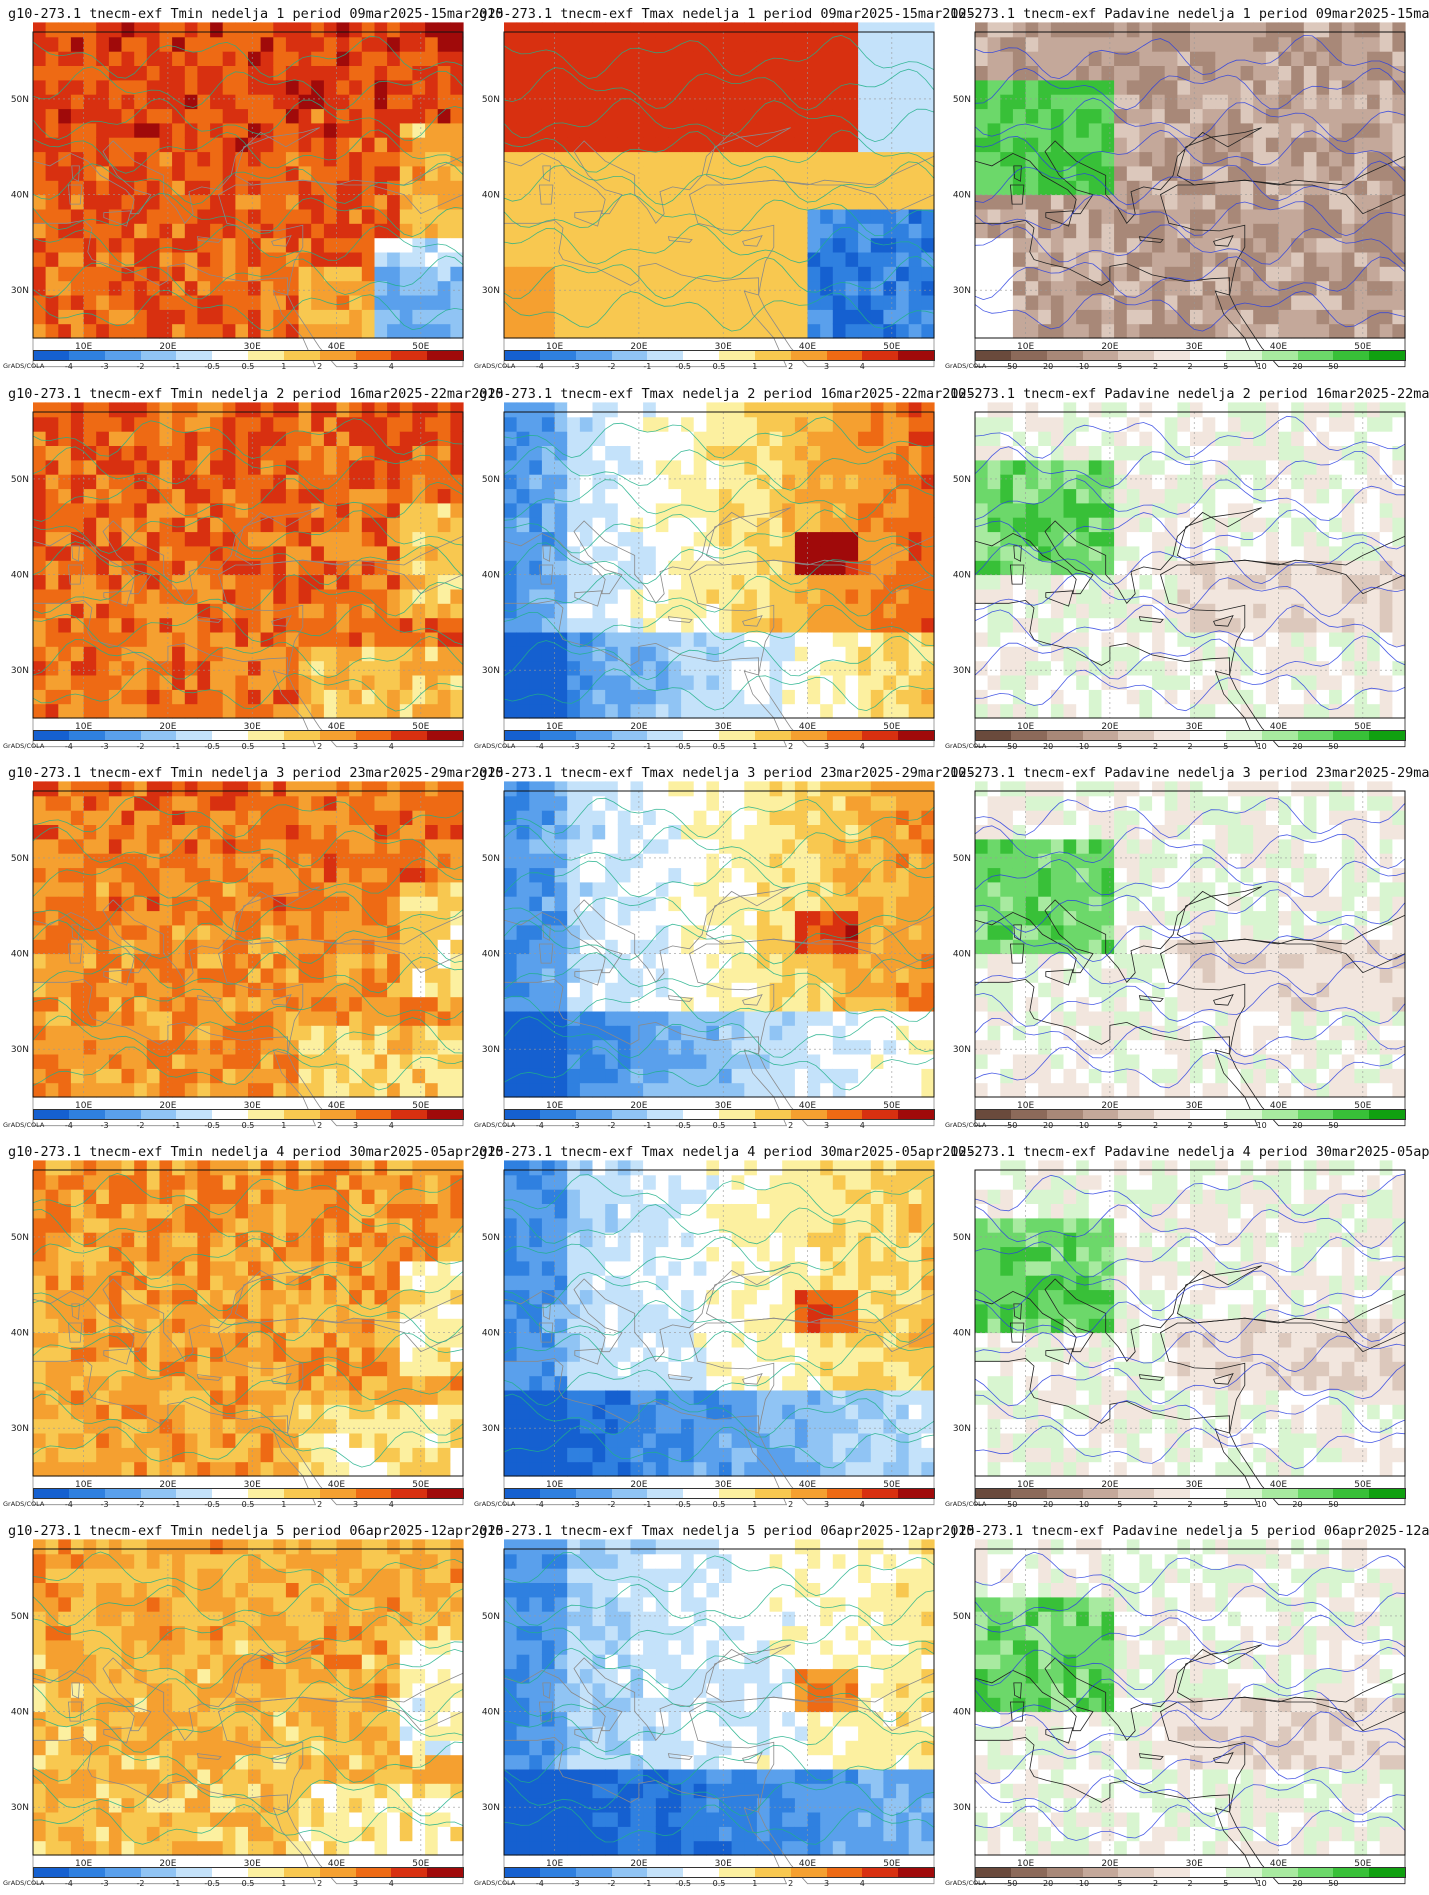 This screenshot has width=1429, height=1895. What do you see at coordinates (1118, 366) in the screenshot?
I see `legend-tick-label: -5` at bounding box center [1118, 366].